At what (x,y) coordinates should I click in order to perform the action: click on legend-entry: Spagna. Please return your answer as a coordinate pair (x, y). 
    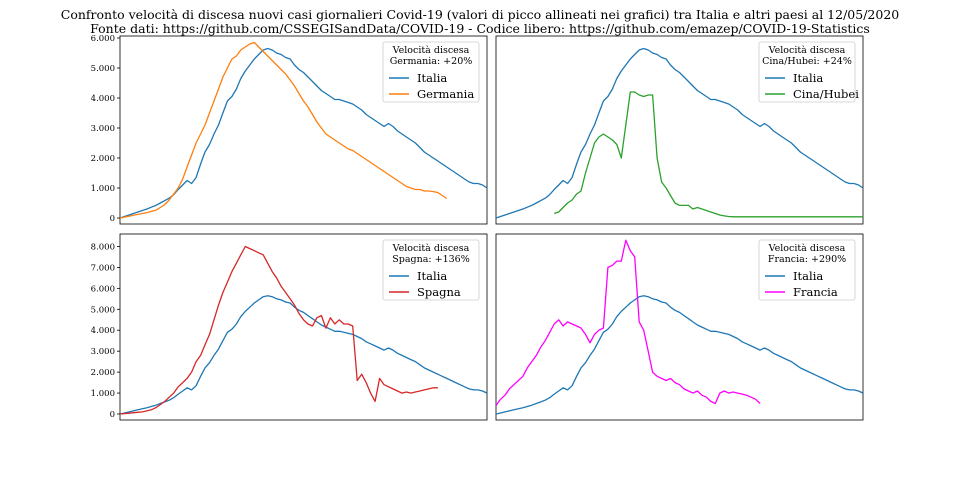
    Looking at the image, I should click on (439, 292).